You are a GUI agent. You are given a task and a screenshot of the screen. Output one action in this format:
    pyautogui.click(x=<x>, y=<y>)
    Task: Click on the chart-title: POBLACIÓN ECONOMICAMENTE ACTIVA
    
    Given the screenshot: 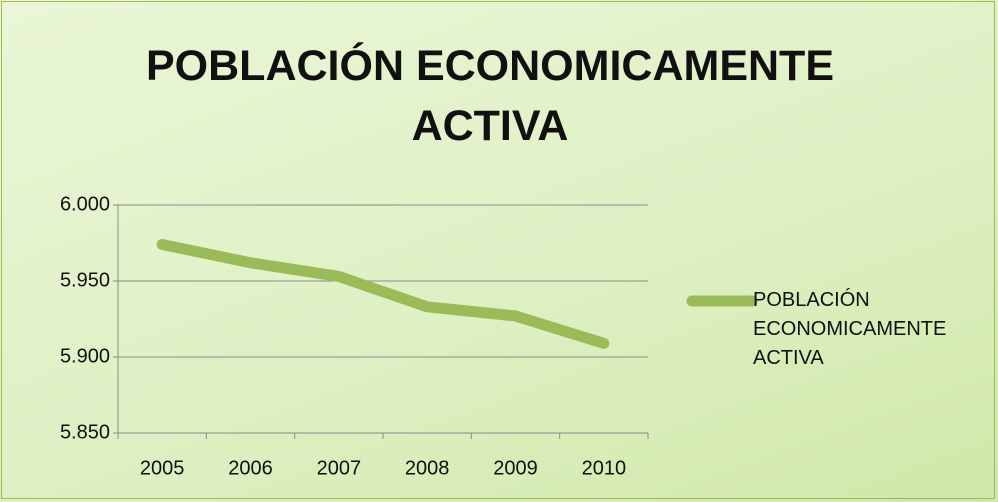 What is the action you would take?
    pyautogui.click(x=490, y=96)
    